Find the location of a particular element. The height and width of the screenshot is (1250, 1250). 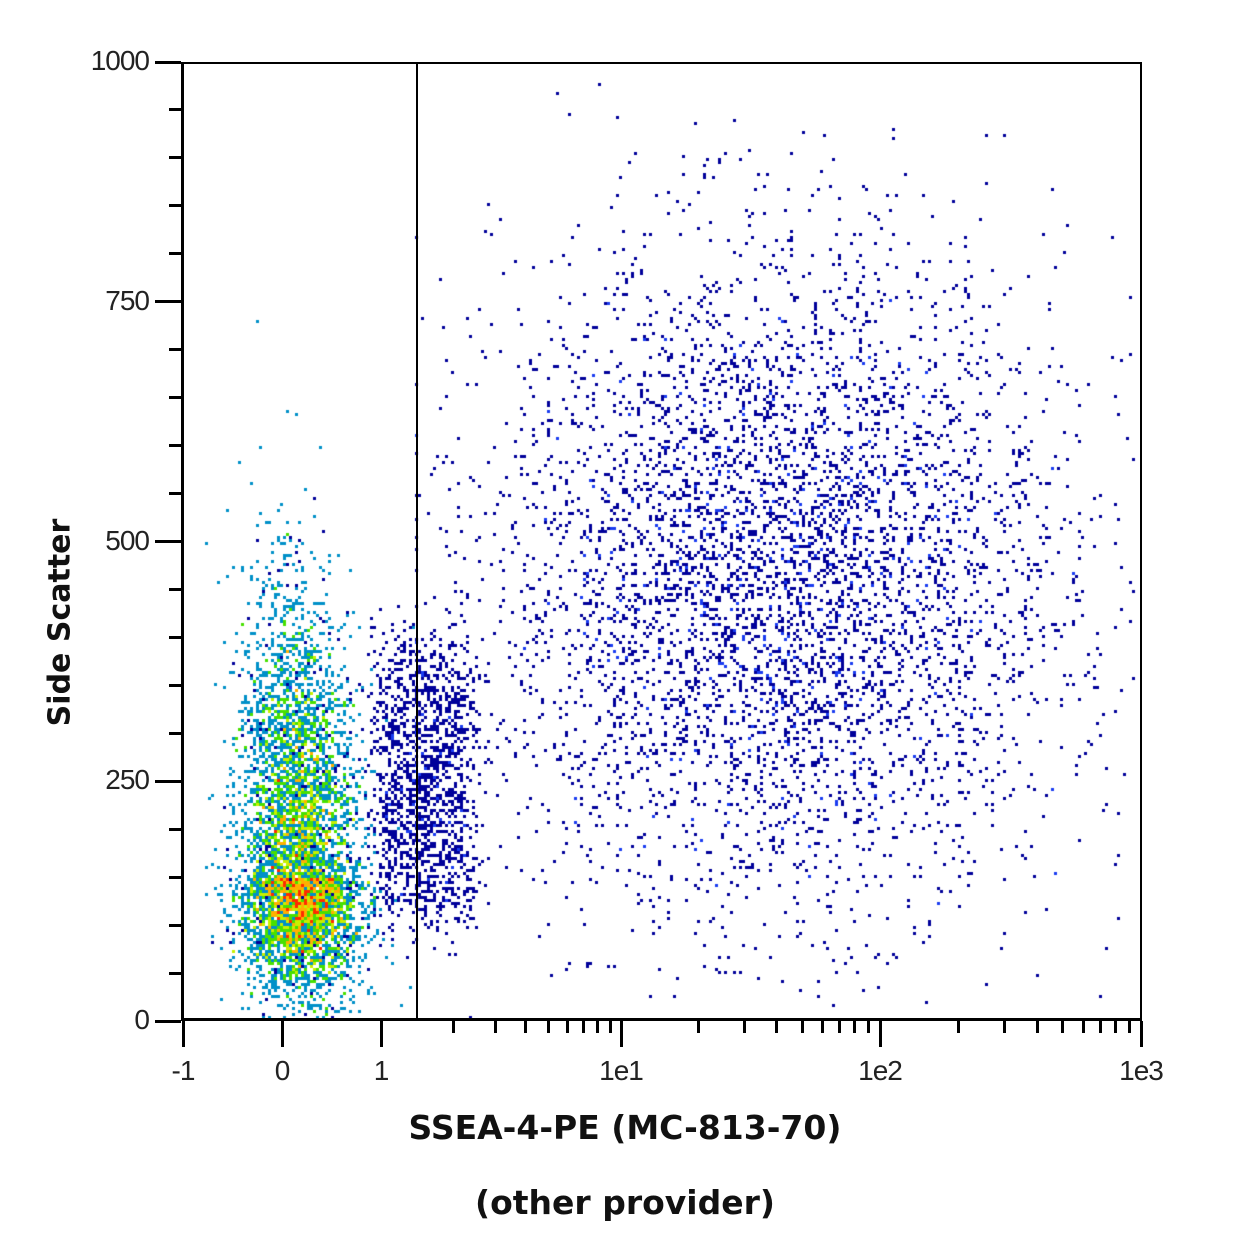

x-tick-label: 0 is located at coordinates (282, 1070).